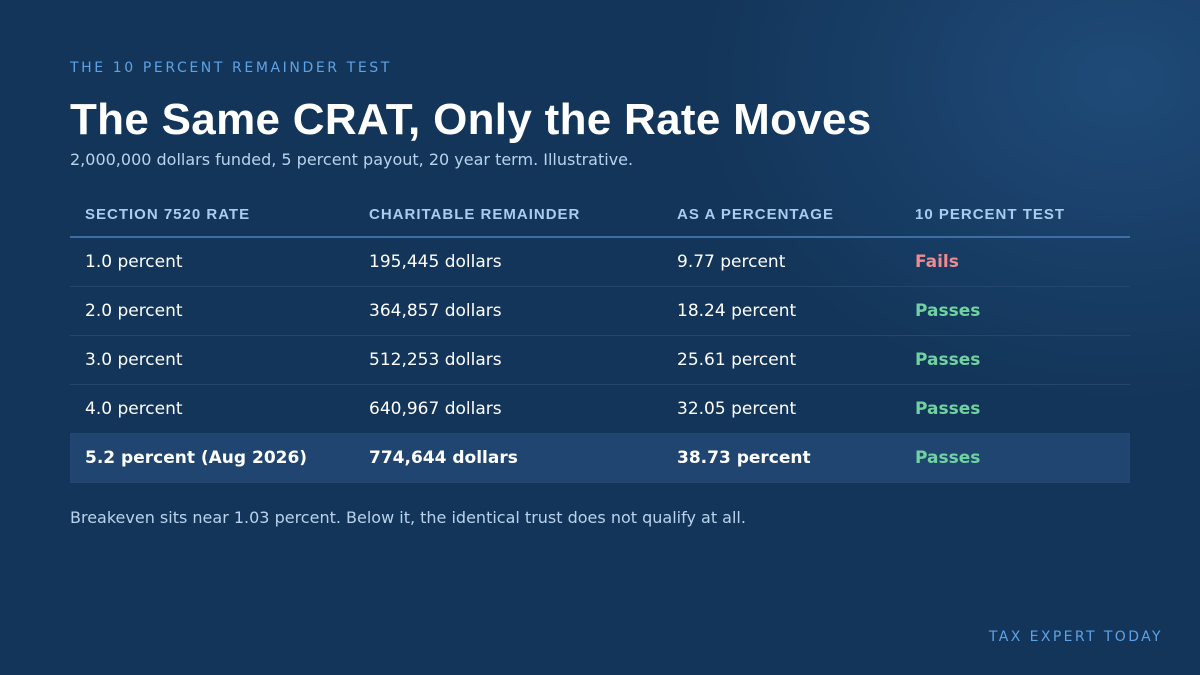 Image resolution: width=1200 pixels, height=675 pixels. Describe the element at coordinates (737, 311) in the screenshot. I see `percentage-cell: 18.24 percent` at that location.